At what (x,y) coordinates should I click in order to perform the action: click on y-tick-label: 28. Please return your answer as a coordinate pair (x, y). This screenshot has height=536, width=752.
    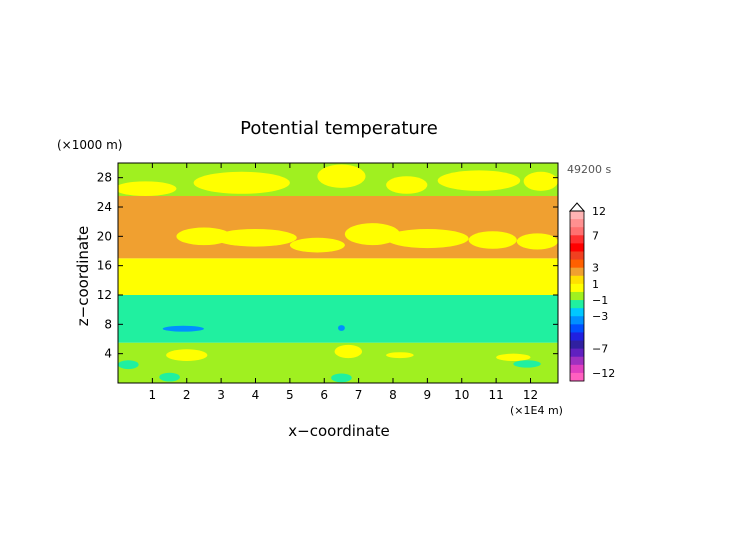
    Looking at the image, I should click on (104, 178).